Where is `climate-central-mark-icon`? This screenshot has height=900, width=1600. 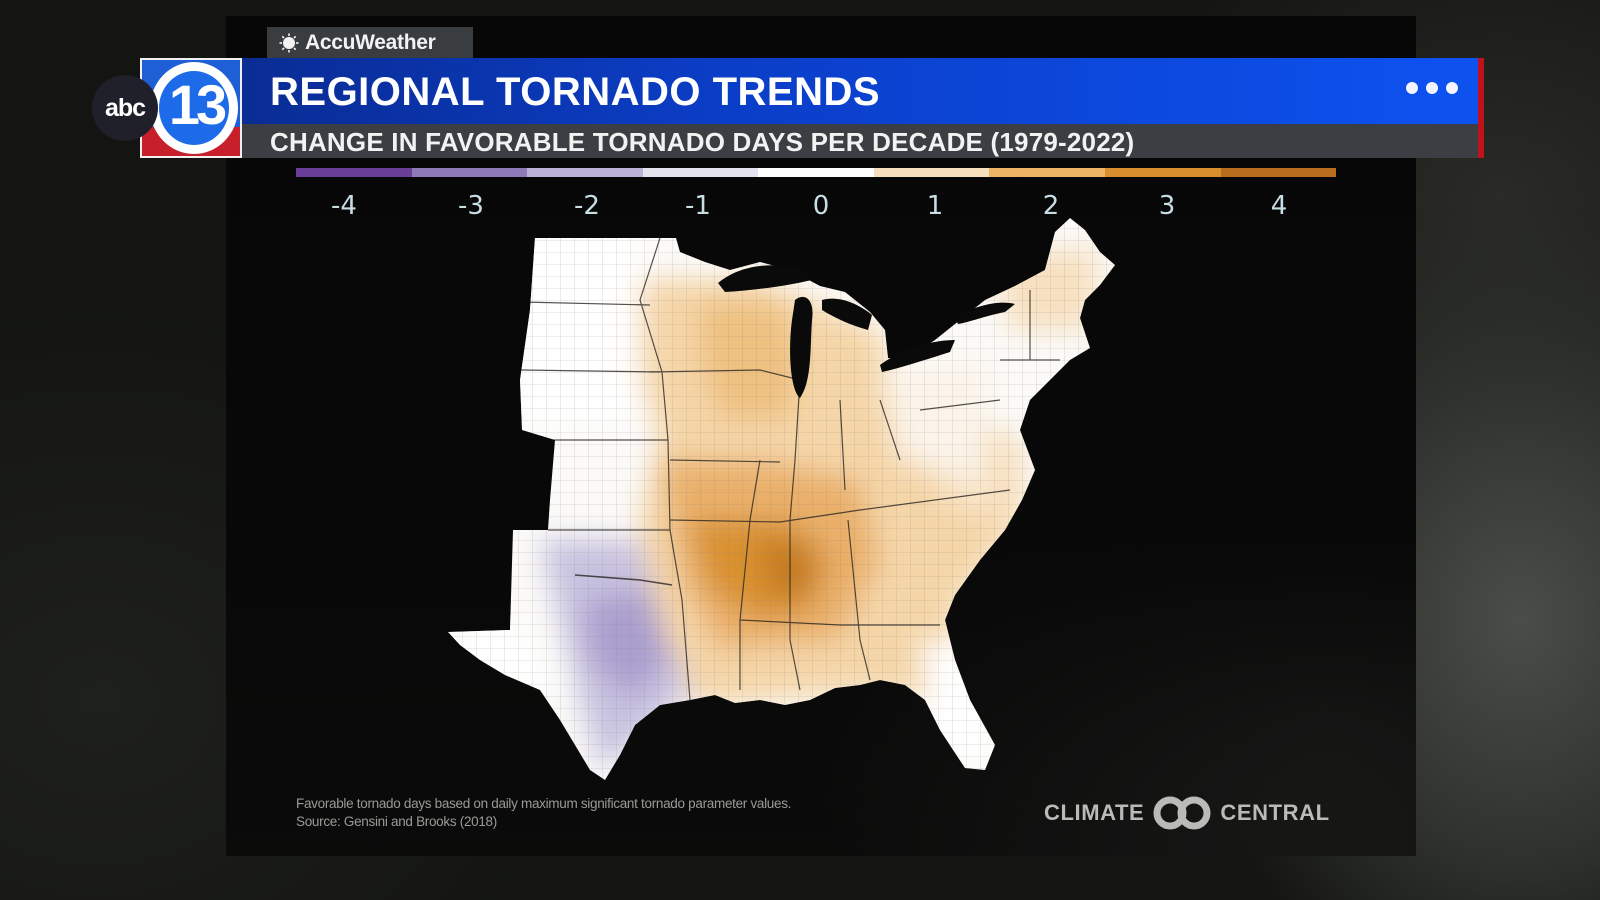
climate-central-mark-icon is located at coordinates (1182, 813).